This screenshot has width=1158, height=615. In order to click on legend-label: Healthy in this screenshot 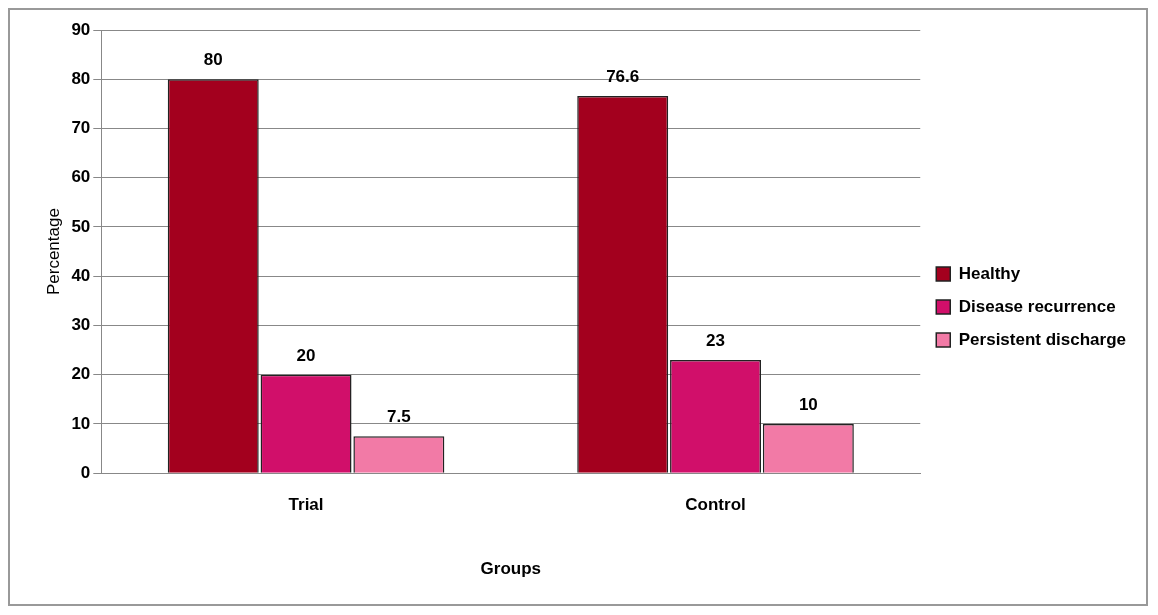, I will do `click(989, 273)`.